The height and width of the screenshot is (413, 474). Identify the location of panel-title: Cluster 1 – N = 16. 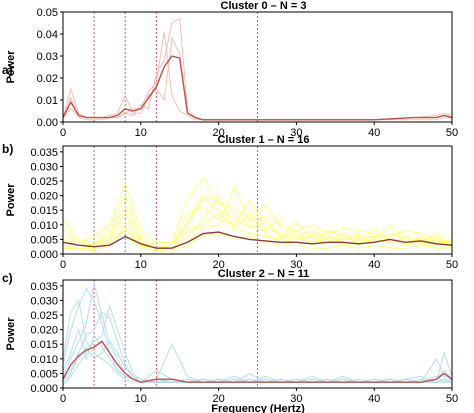
(263, 140).